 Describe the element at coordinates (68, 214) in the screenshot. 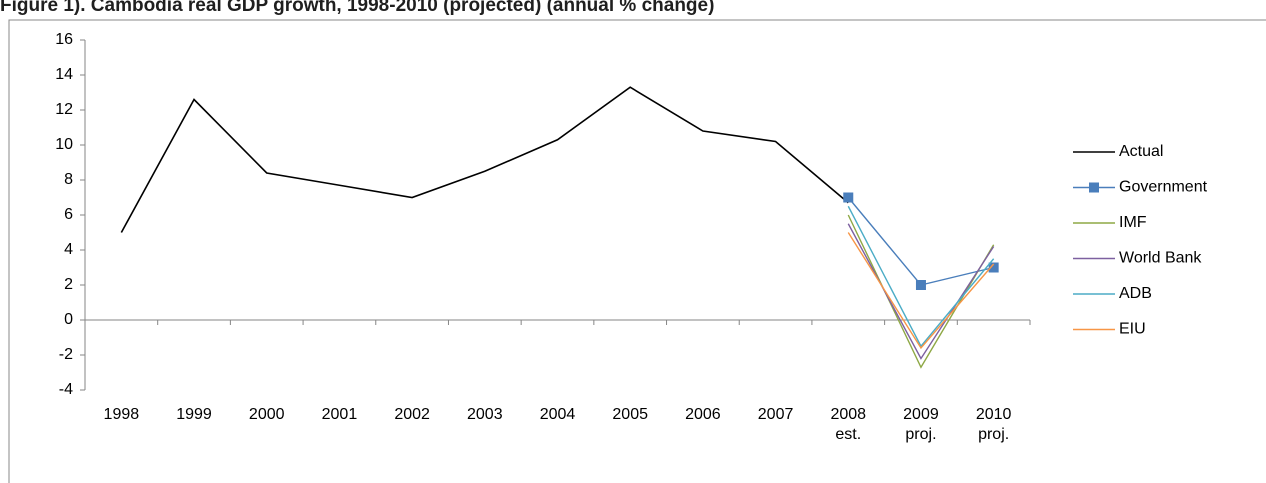

I see `y-tick-label: 6` at that location.